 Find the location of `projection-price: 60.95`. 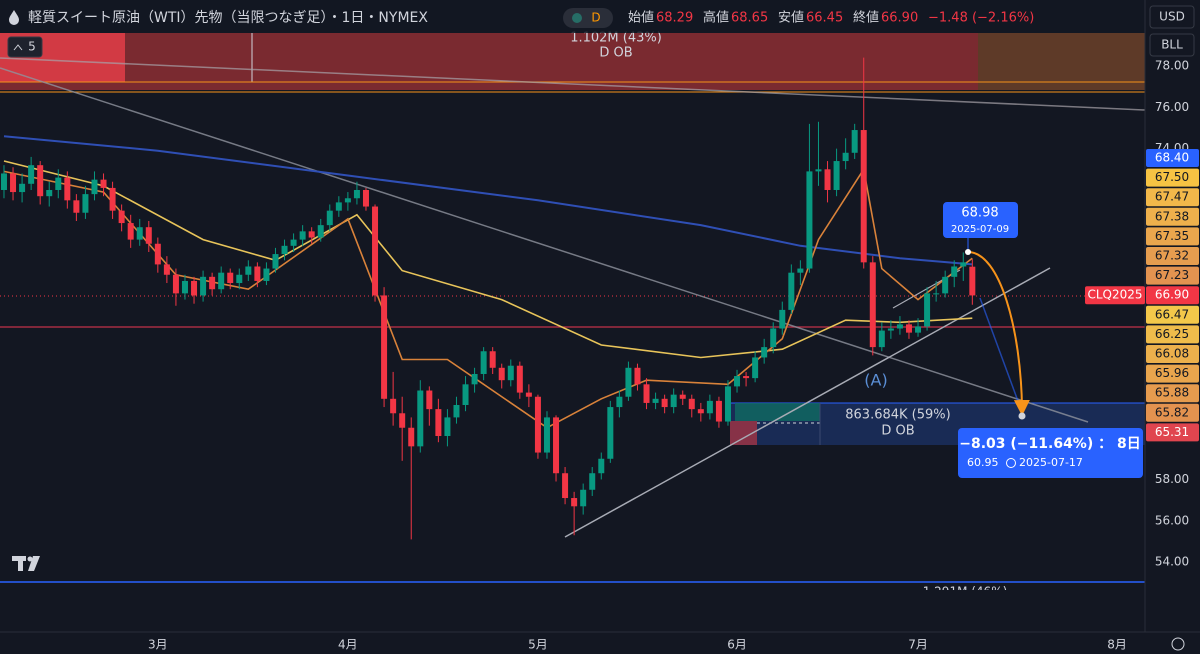

projection-price: 60.95 is located at coordinates (983, 462).